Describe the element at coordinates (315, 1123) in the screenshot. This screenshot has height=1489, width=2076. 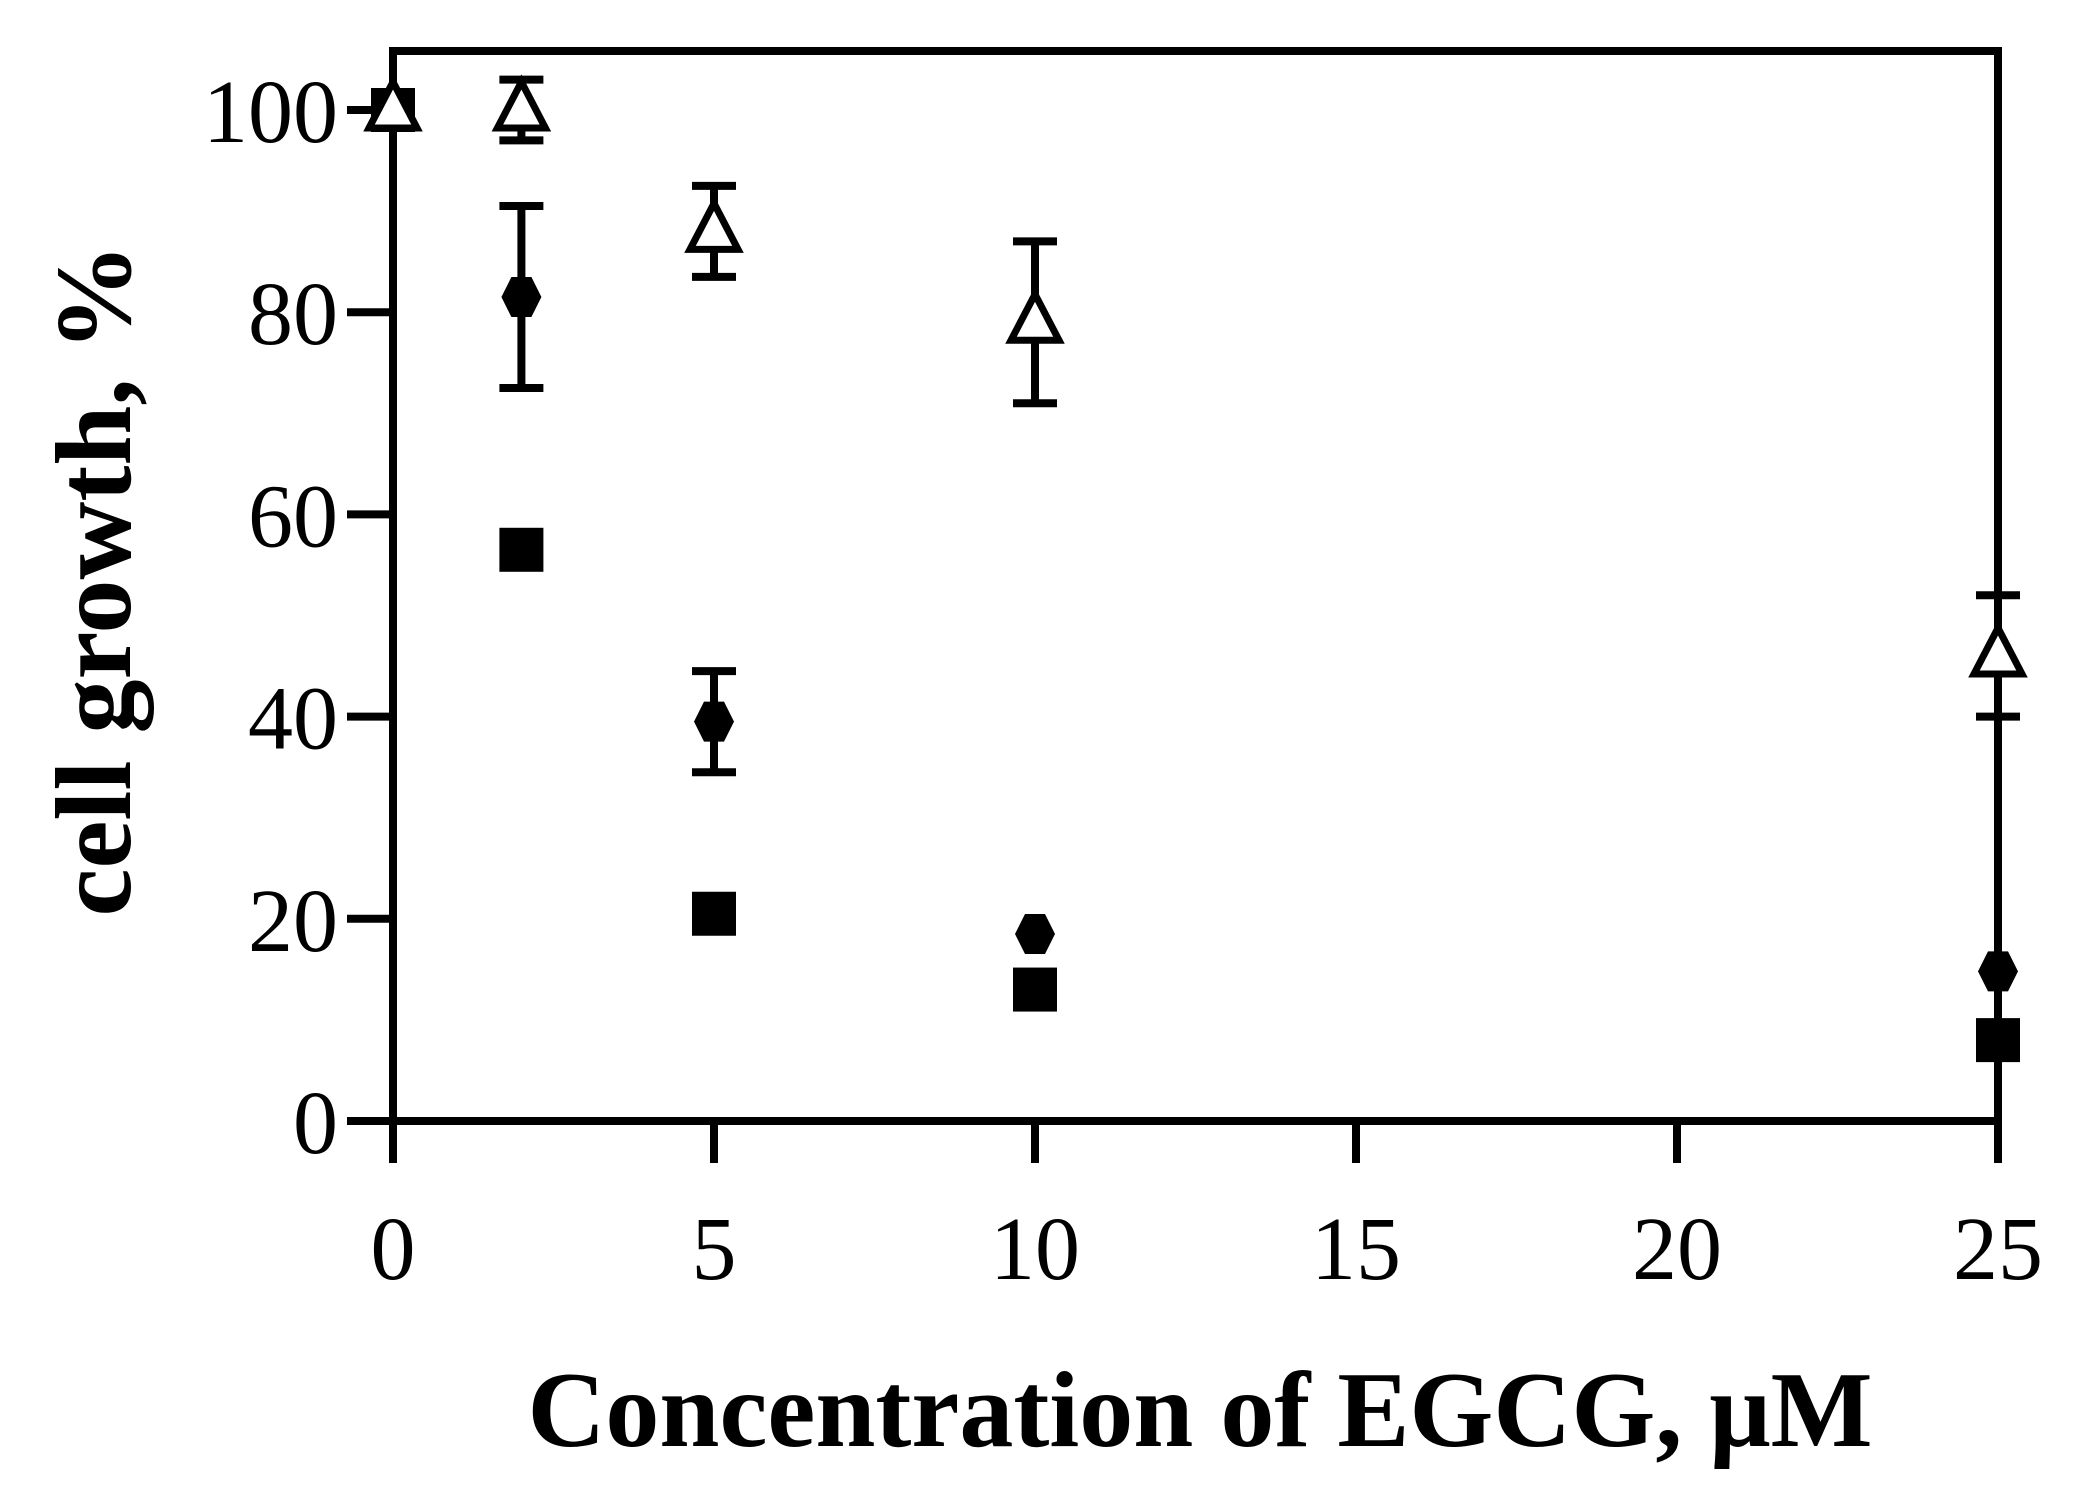
I see `y-tick-label: 0` at that location.